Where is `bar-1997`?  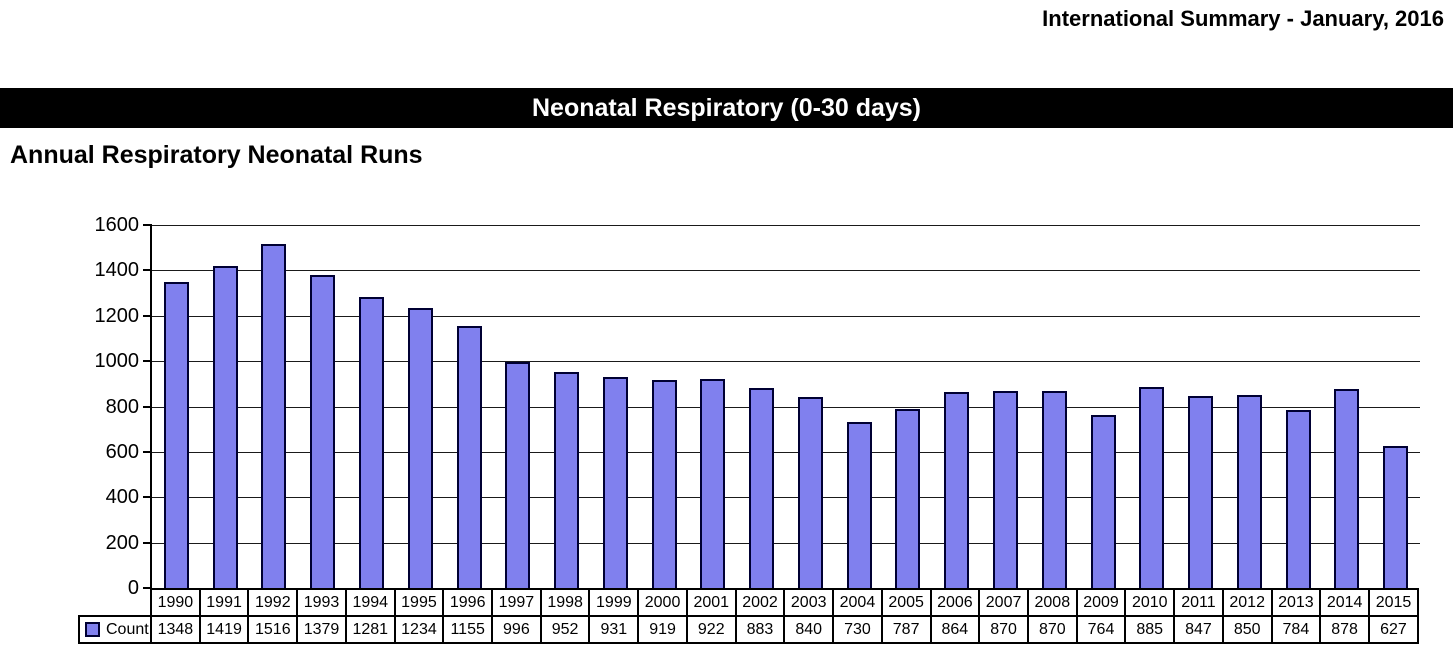 bar-1997 is located at coordinates (518, 475).